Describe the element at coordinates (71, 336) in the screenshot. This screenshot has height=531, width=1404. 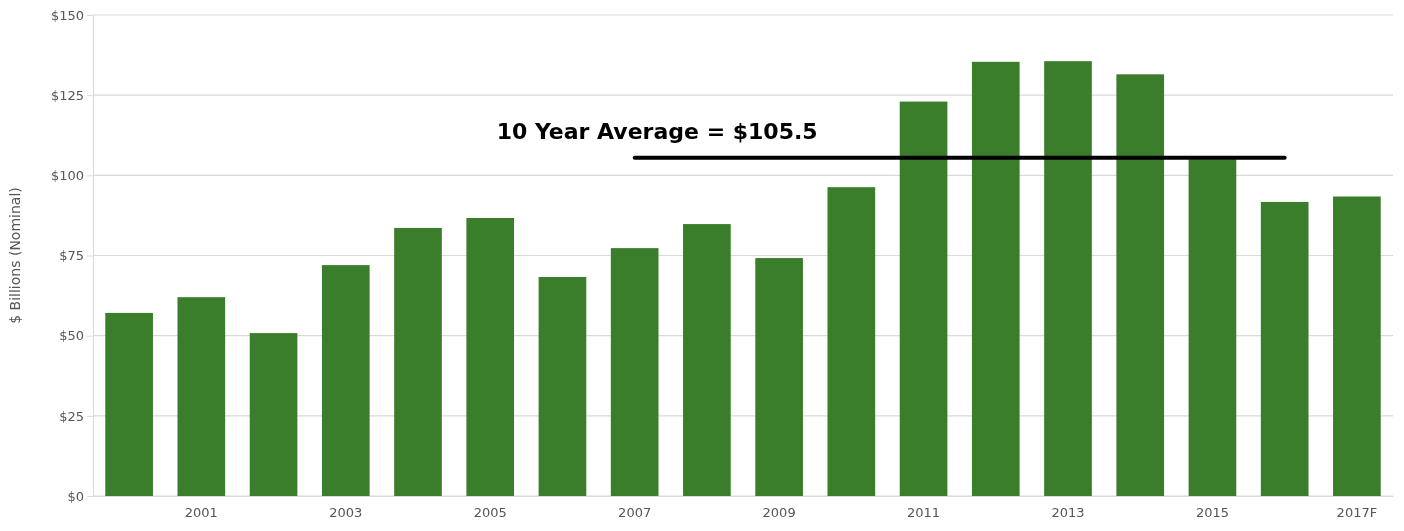
I see `y-tick-label: $50` at that location.